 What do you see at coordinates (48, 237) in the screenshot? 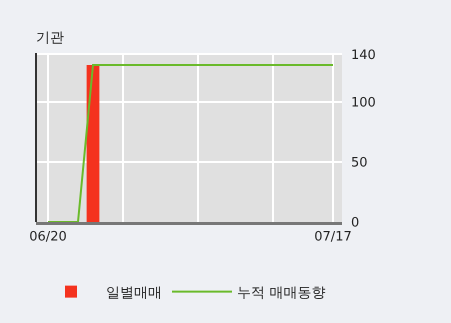
I see `x-tick-label: 06/20` at bounding box center [48, 237].